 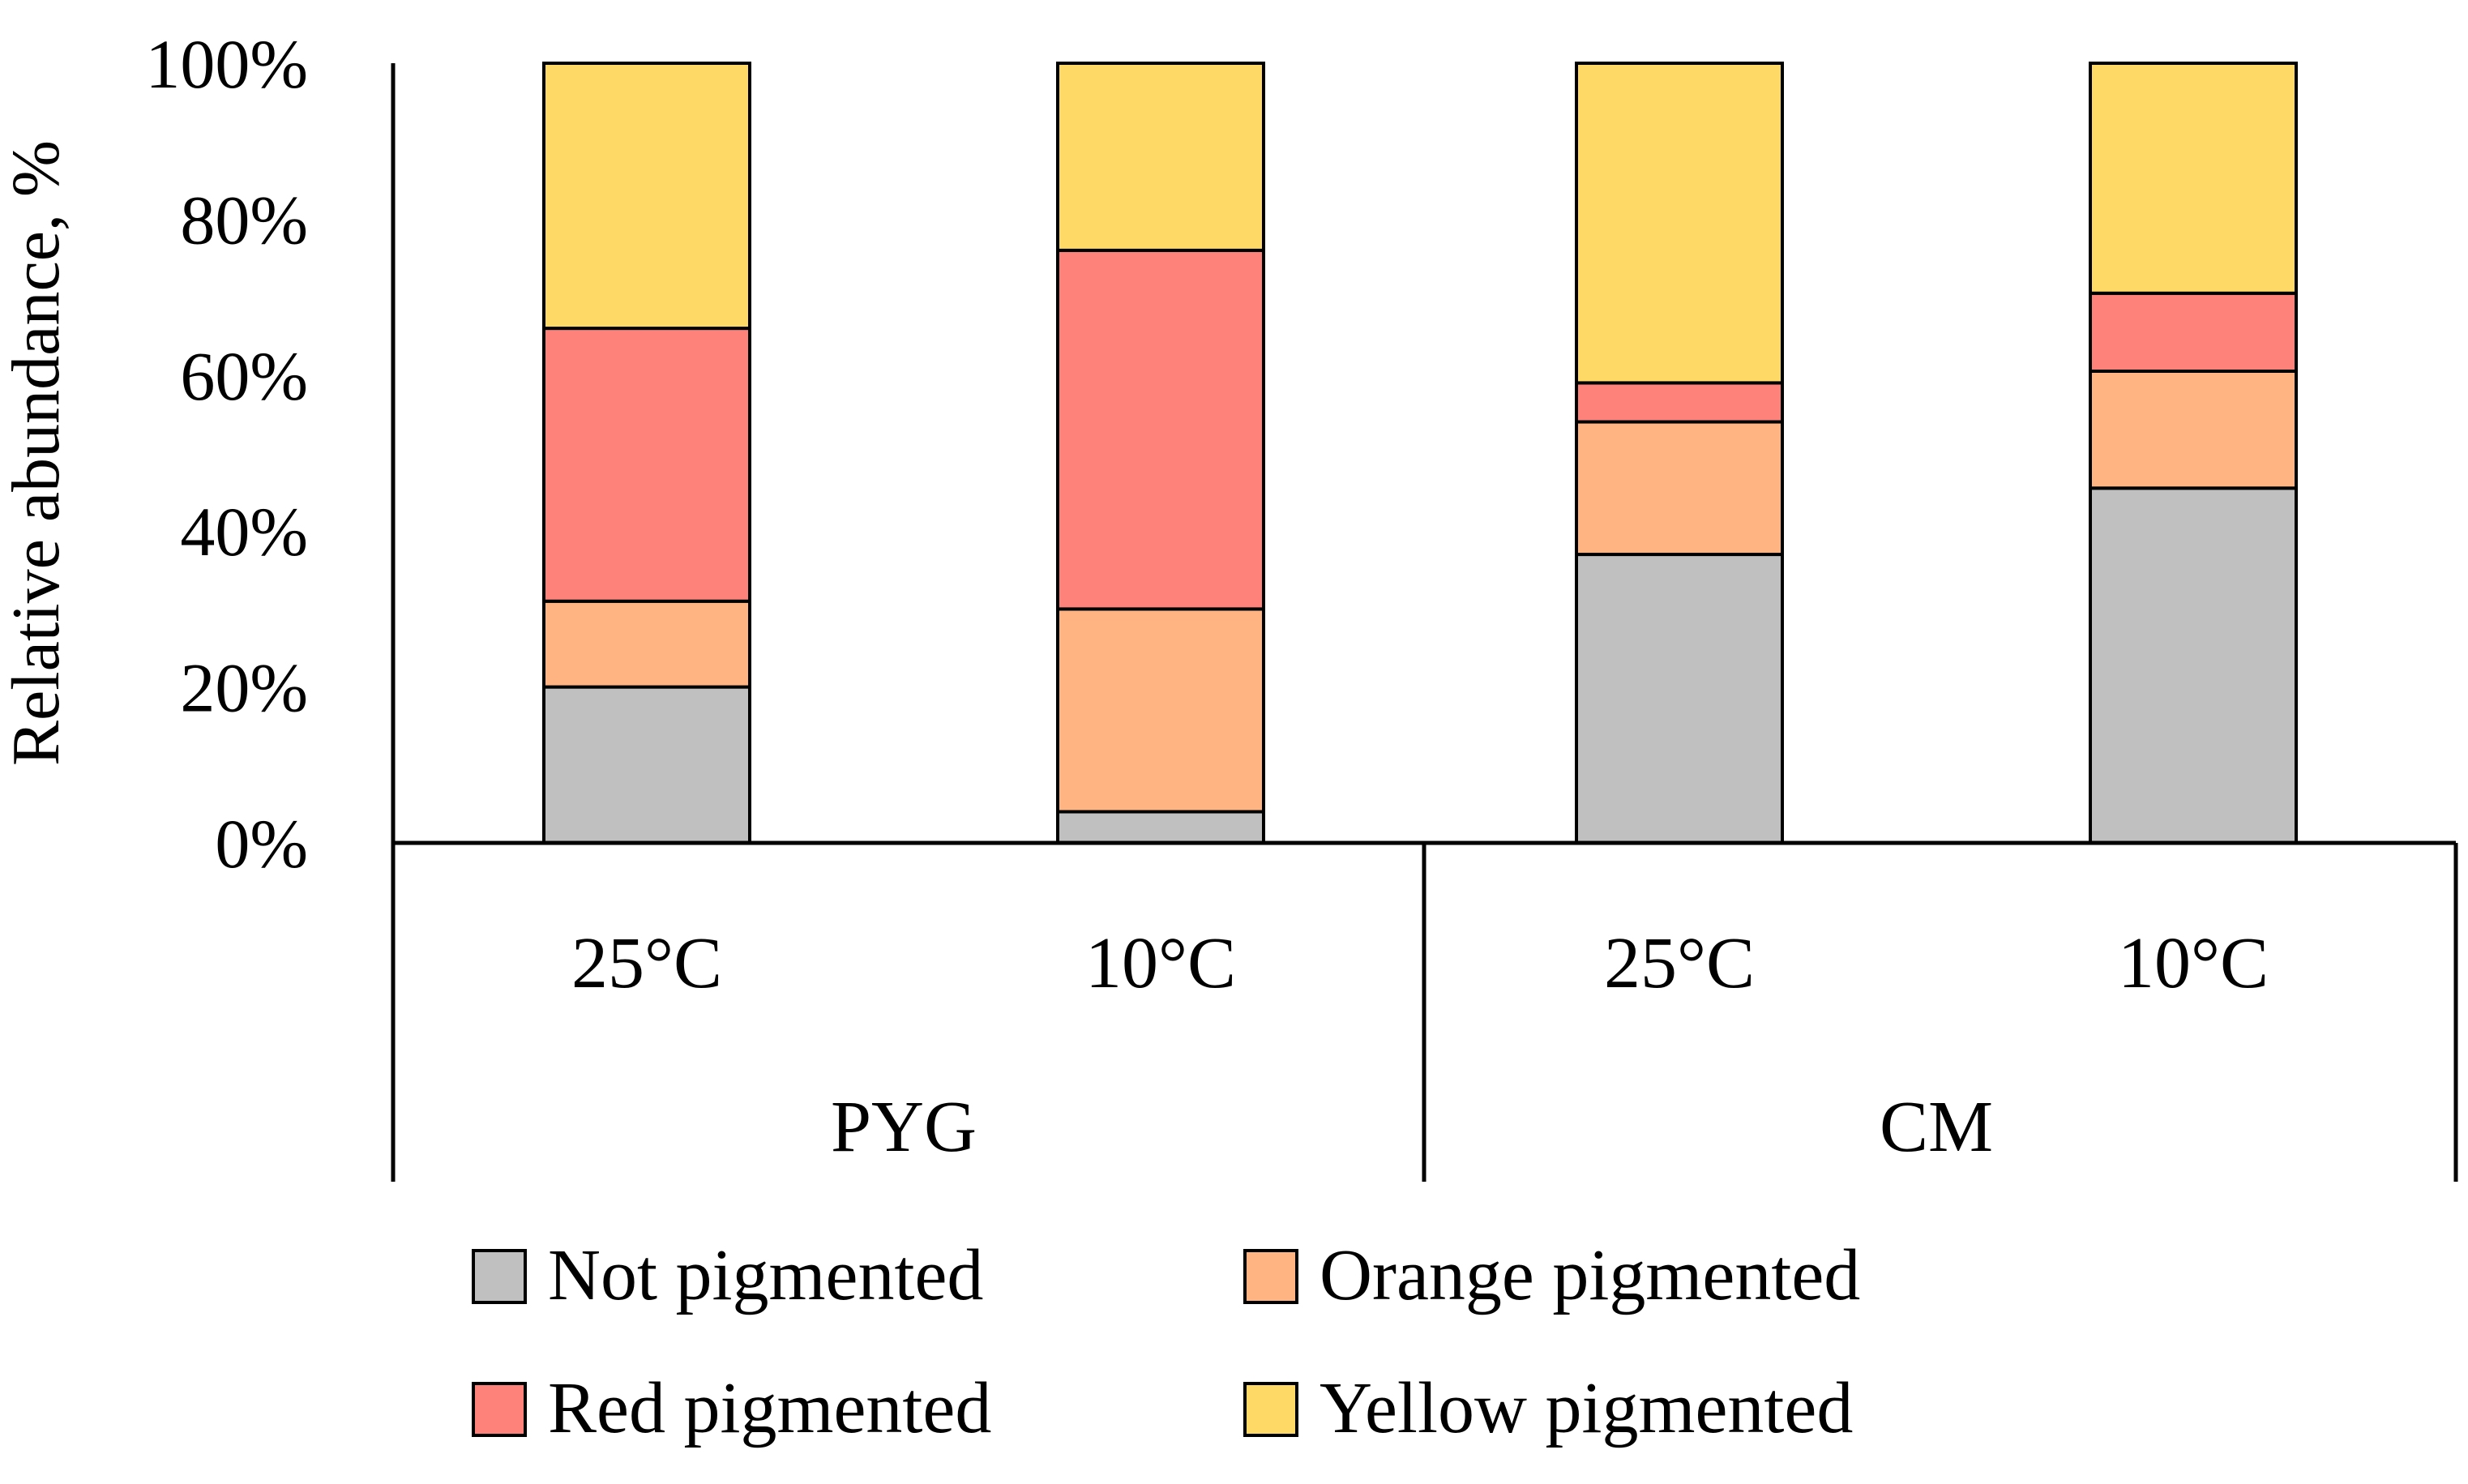 What do you see at coordinates (244, 532) in the screenshot?
I see `y-tick-label: 40%` at bounding box center [244, 532].